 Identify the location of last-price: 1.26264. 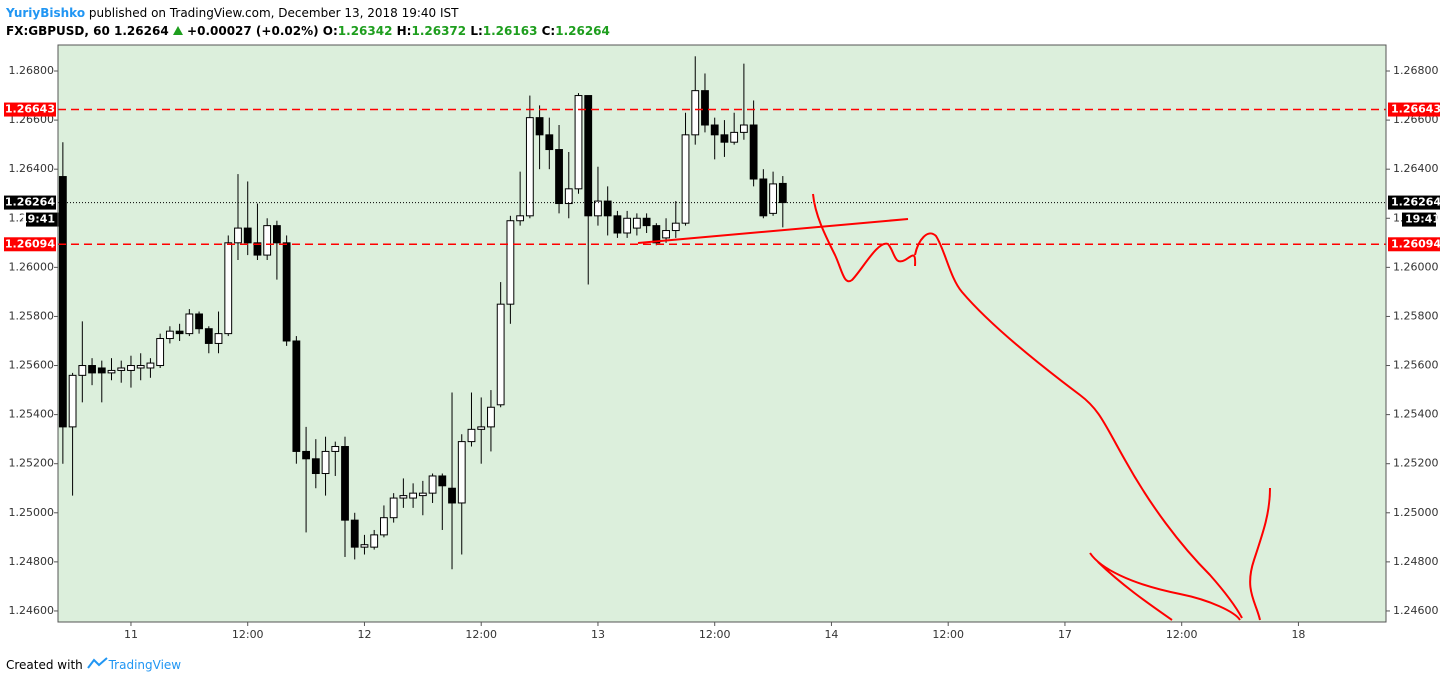
(141, 31).